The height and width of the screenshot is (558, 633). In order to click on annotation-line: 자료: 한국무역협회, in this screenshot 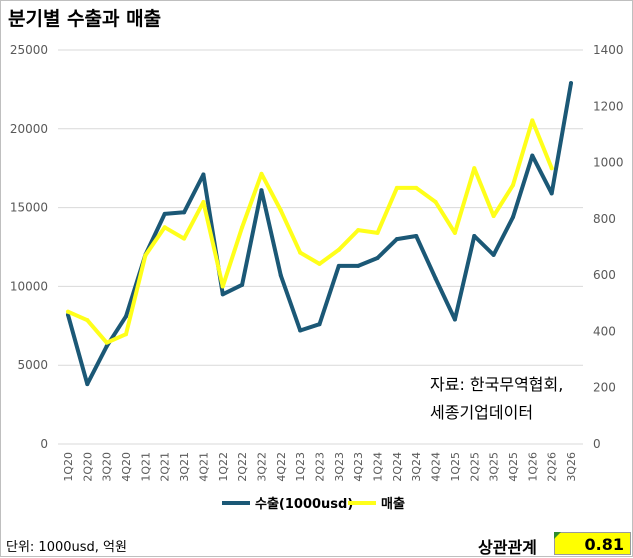, I will do `click(496, 384)`.